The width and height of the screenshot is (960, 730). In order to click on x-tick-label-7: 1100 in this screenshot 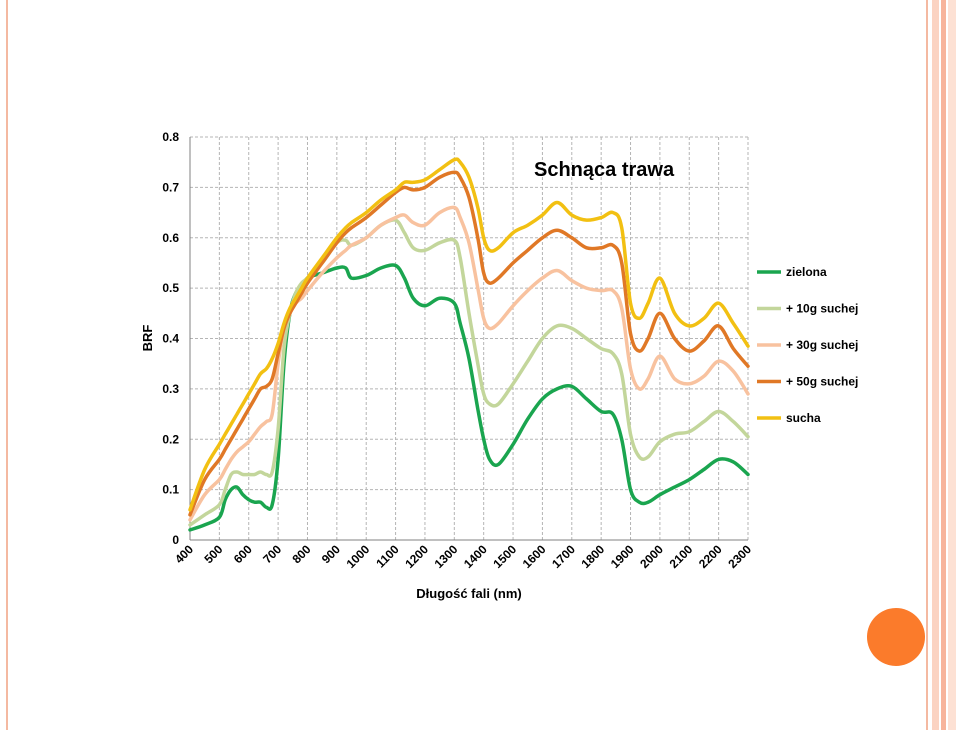, I will do `click(387, 556)`.